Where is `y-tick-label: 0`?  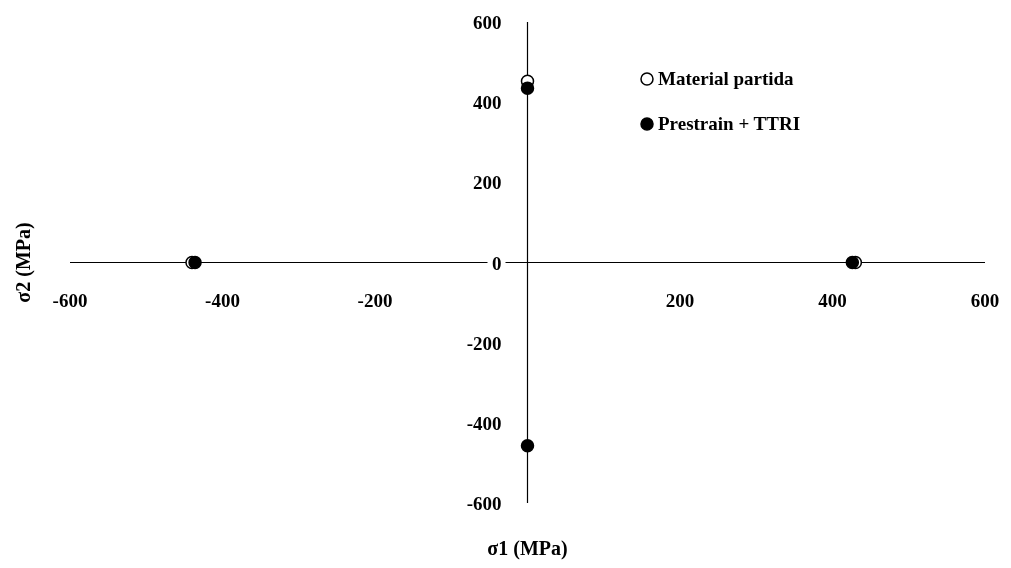 y-tick-label: 0 is located at coordinates (497, 263).